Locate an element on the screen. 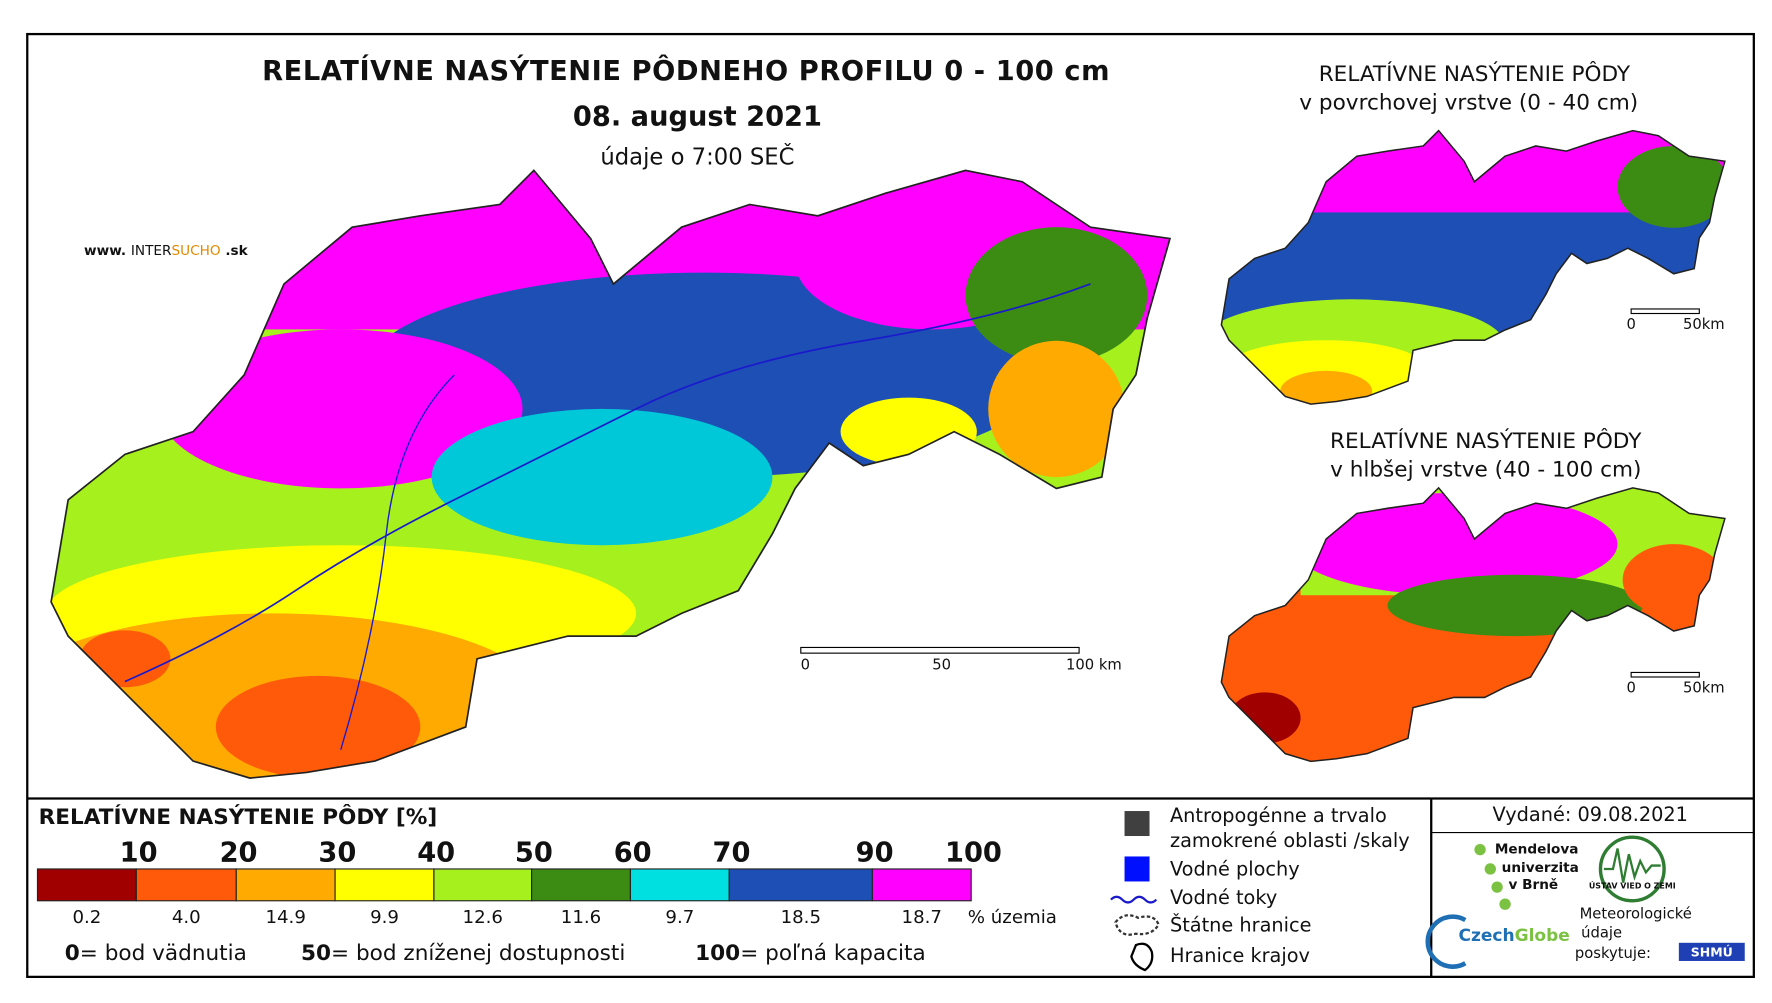 This screenshot has width=1772, height=1003. logo-ring is located at coordinates (1632, 869).